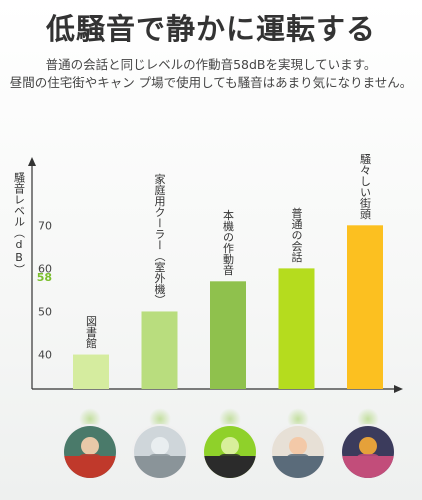 This screenshot has width=422, height=500. What do you see at coordinates (298, 452) in the screenshot?
I see `conversation-photo` at bounding box center [298, 452].